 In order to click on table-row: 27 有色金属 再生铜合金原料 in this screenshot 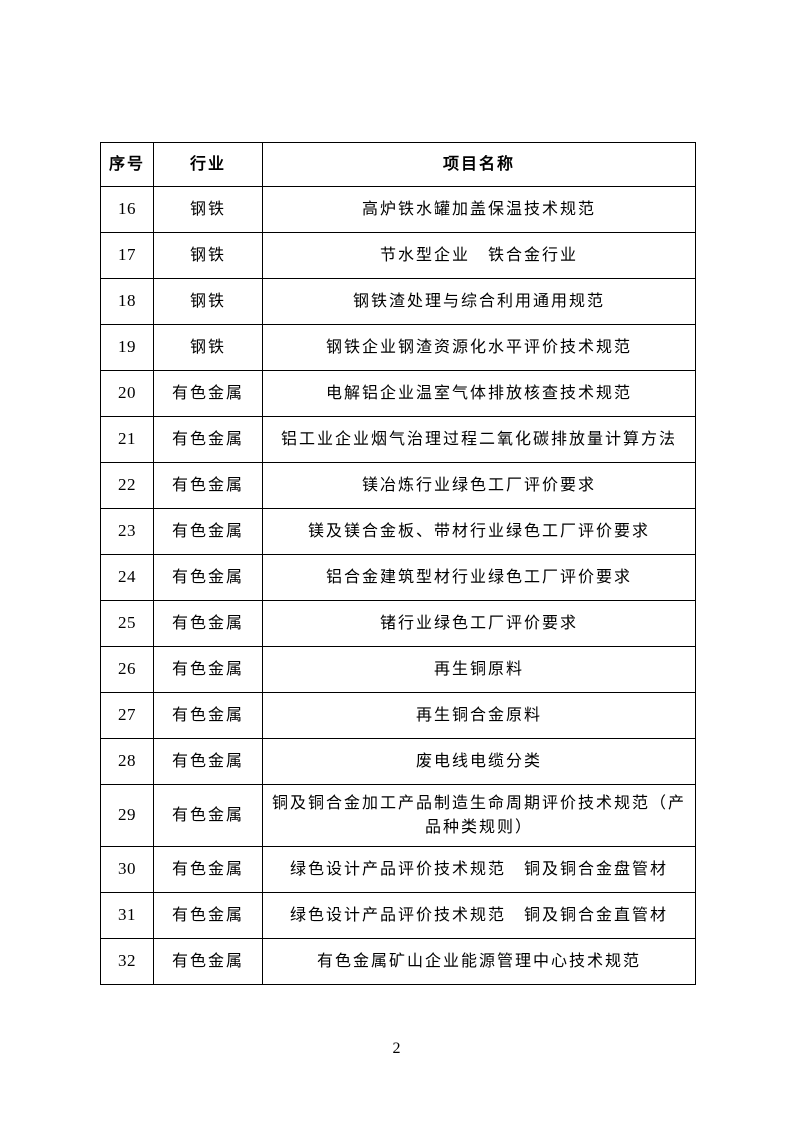, I will do `click(398, 715)`.